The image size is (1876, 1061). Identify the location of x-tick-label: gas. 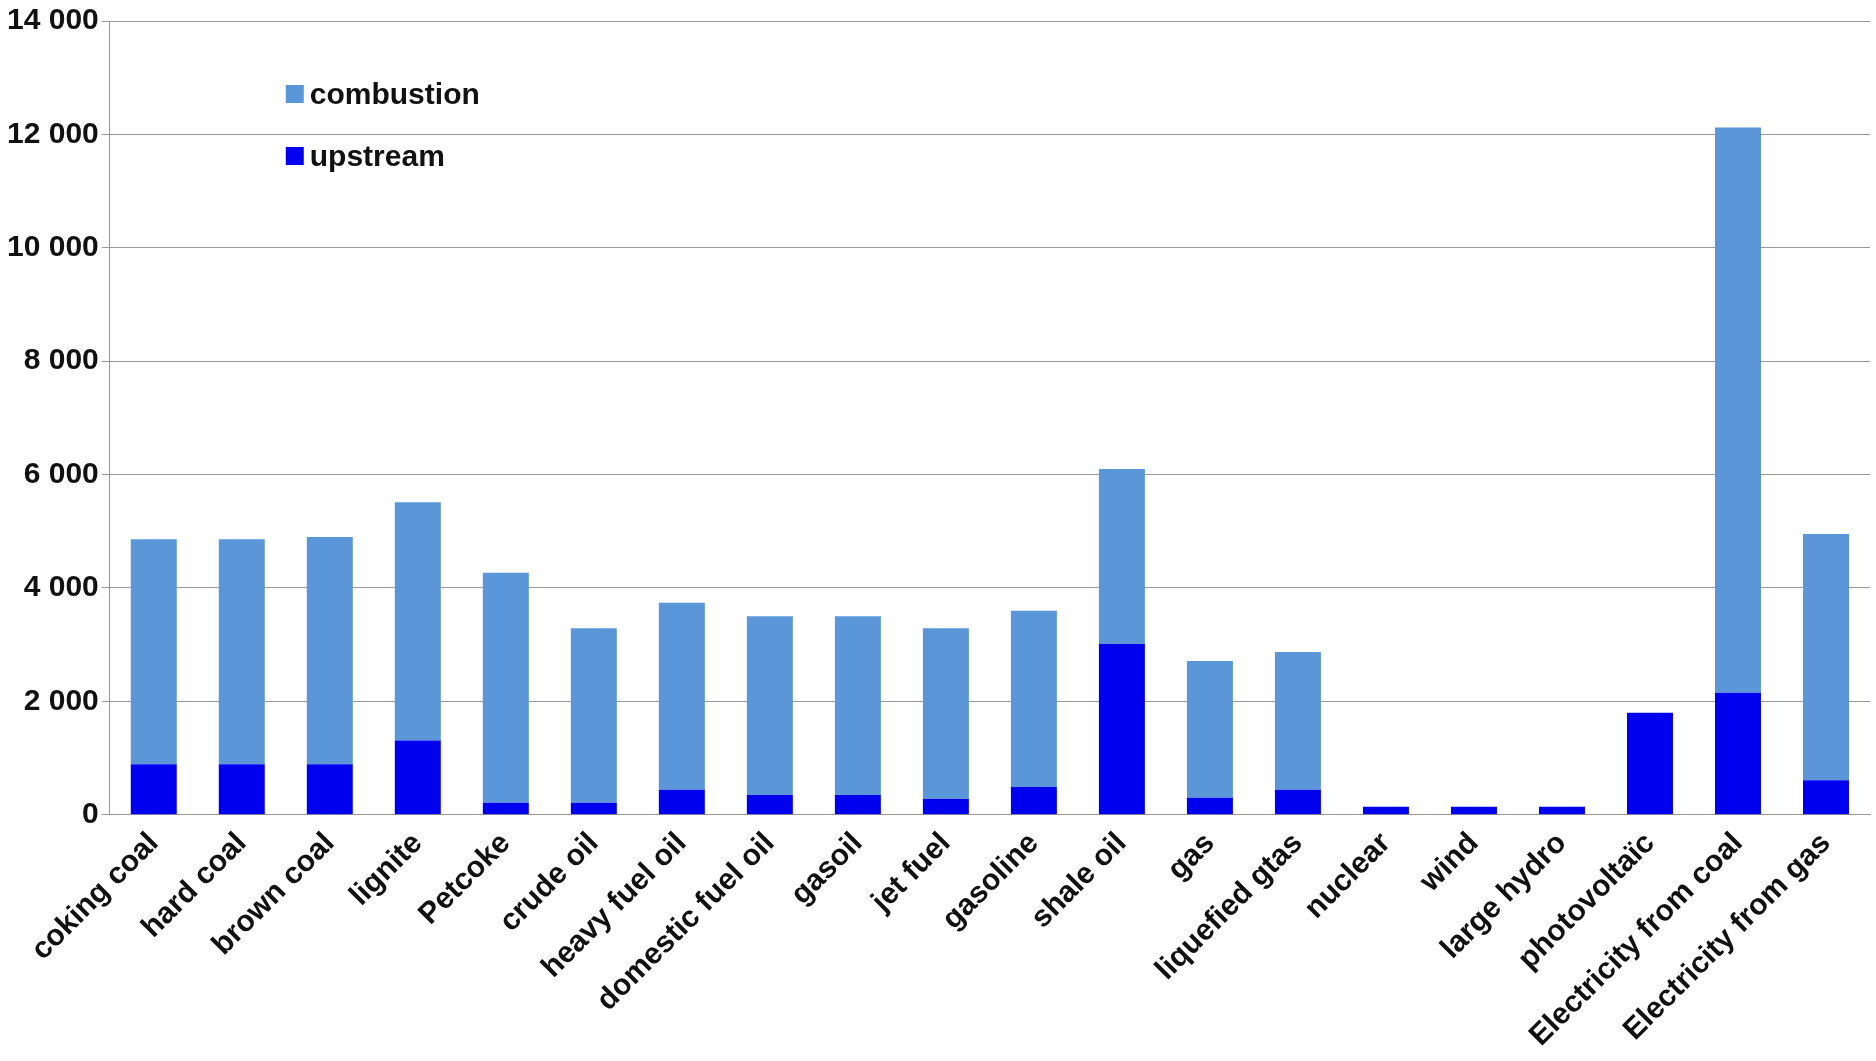
(1190, 855).